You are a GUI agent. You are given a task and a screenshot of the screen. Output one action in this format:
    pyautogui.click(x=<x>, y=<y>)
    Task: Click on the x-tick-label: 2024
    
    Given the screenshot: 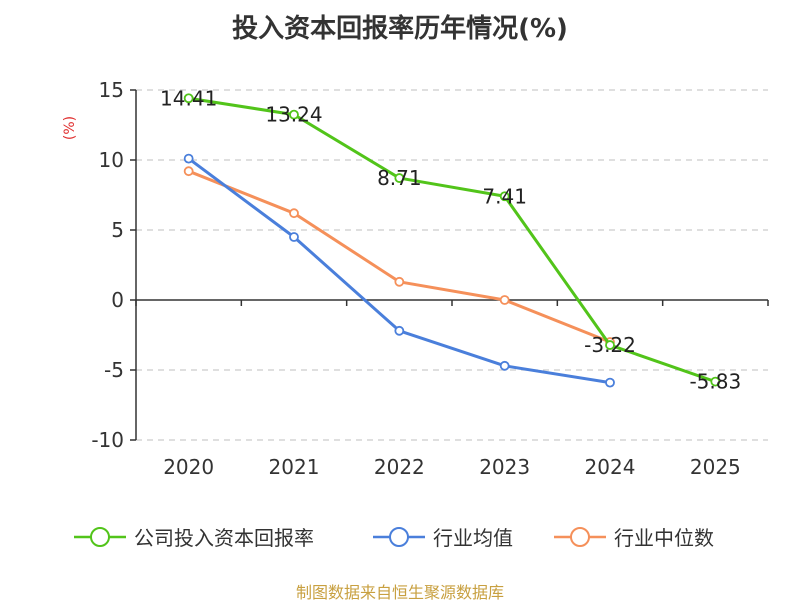 What is the action you would take?
    pyautogui.click(x=610, y=467)
    